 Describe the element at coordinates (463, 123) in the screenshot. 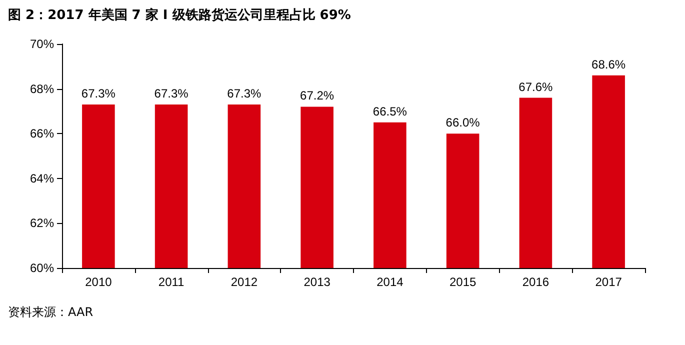

I see `data-label: 66.0%` at that location.